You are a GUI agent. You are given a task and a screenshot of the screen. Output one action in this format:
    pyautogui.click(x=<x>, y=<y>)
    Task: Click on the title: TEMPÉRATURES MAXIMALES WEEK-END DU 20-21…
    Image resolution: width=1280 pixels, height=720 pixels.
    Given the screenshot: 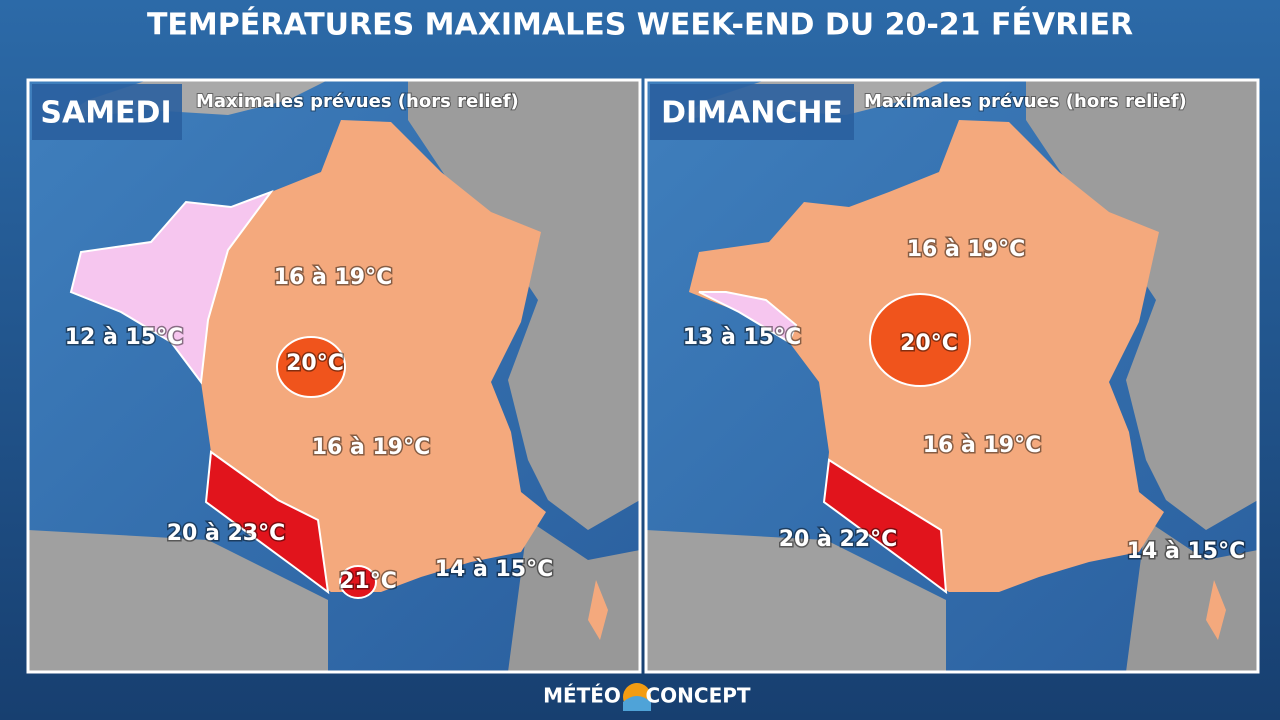 What is the action you would take?
    pyautogui.click(x=640, y=25)
    